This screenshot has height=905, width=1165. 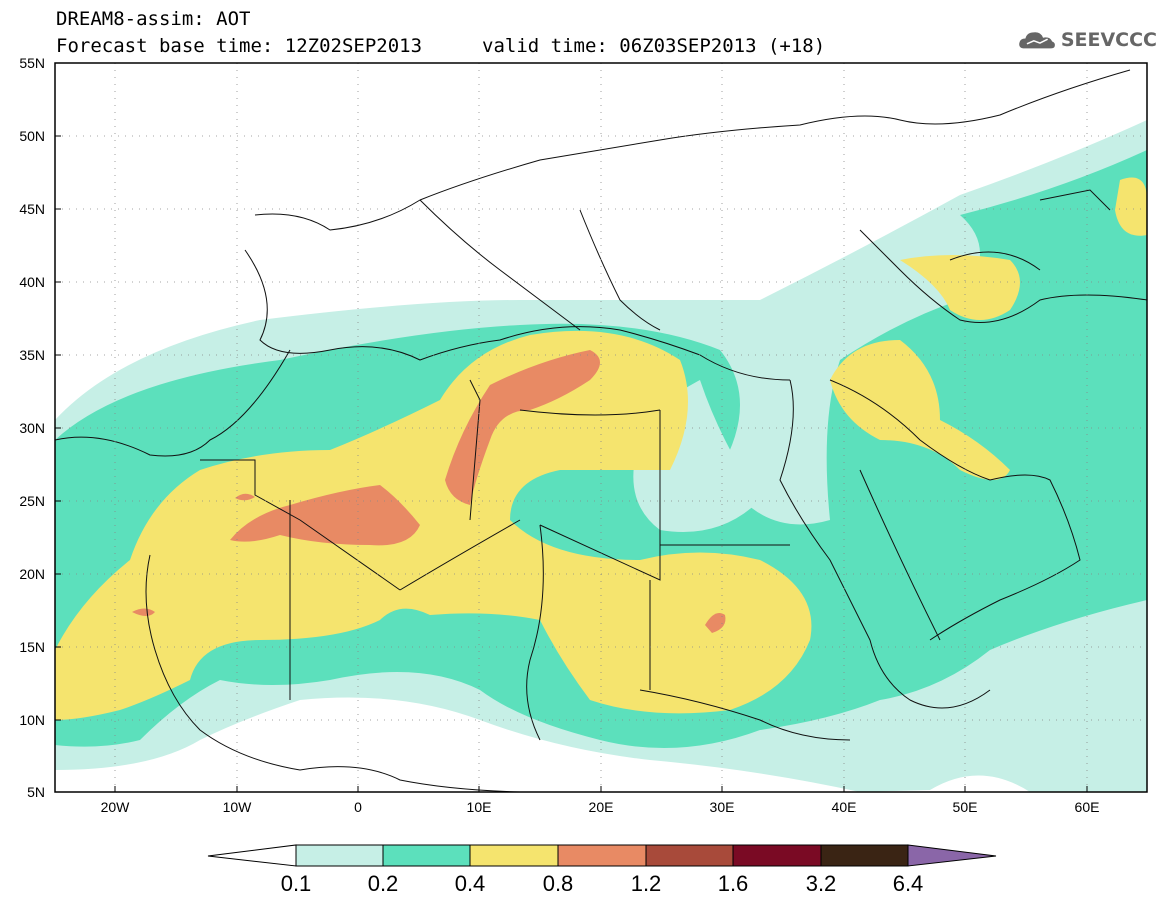 I want to click on map-title: DREAM8-assim: AOT, so click(x=153, y=19).